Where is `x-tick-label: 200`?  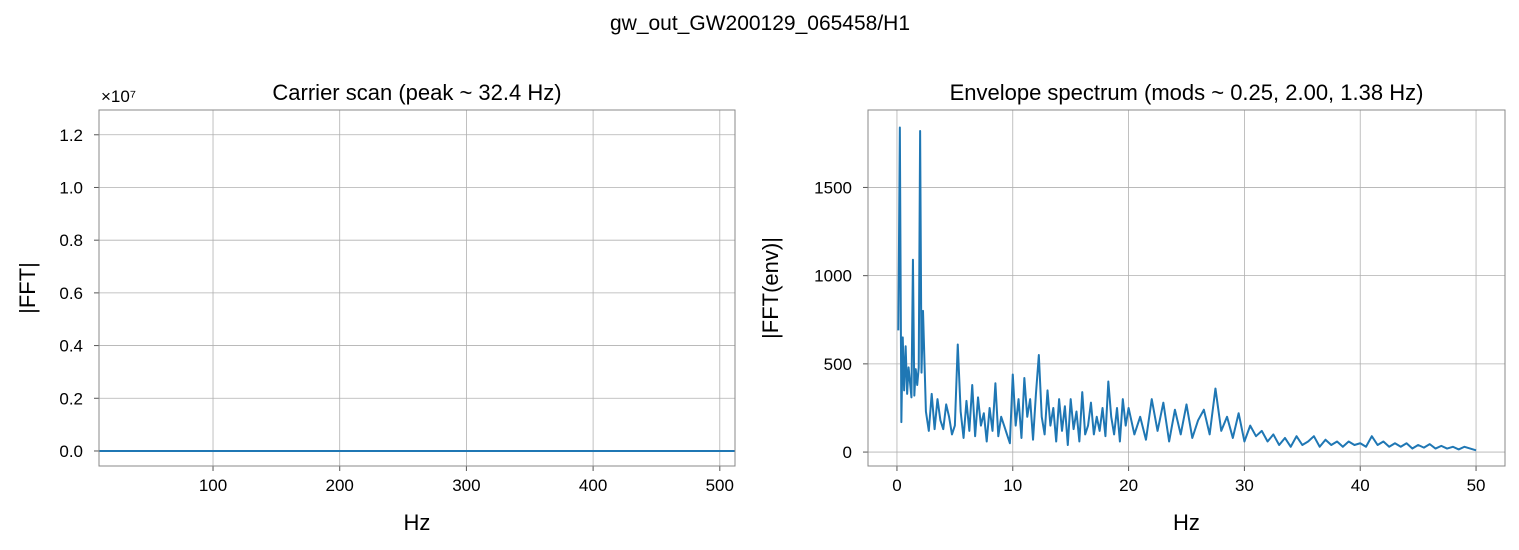 x-tick-label: 200 is located at coordinates (340, 485).